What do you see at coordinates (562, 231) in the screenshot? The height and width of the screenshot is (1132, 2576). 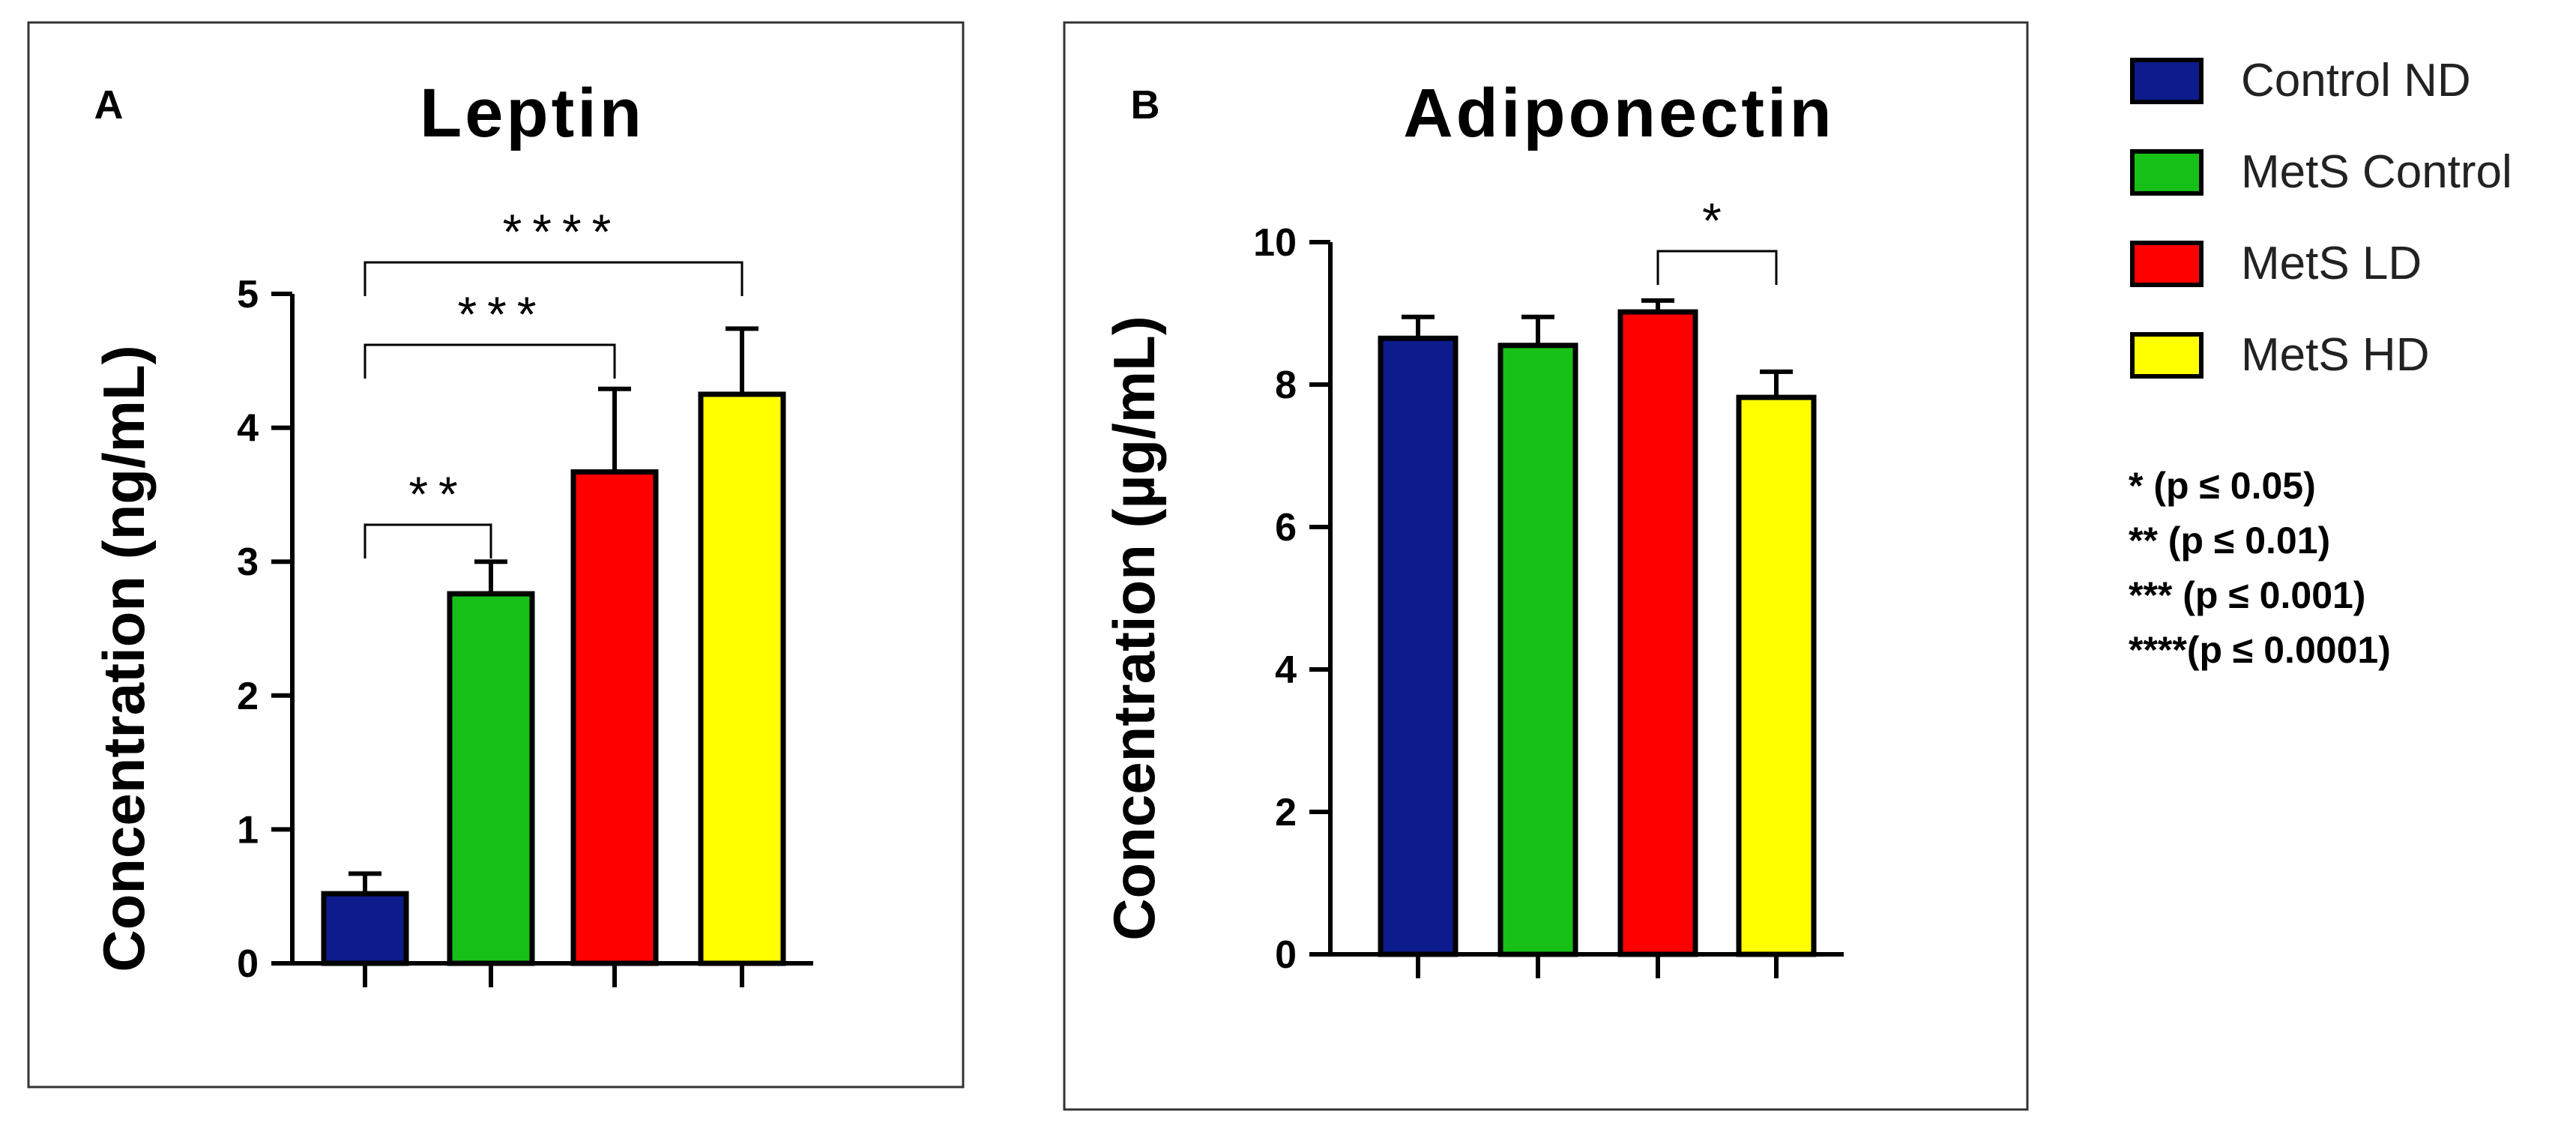 I see `significance-label: ****` at bounding box center [562, 231].